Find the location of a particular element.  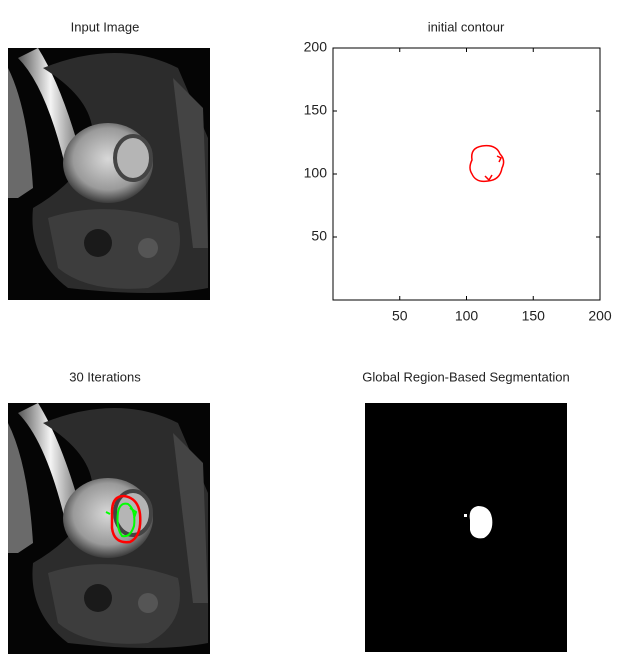

initial-contour is located at coordinates (487, 163).